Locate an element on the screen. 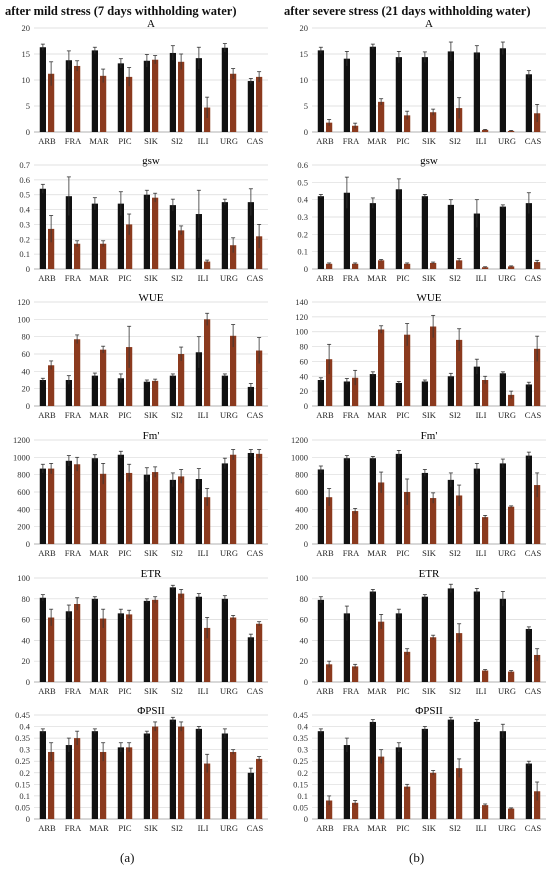 The height and width of the screenshot is (870, 550). chart-a-0-xtick-label: SI2 is located at coordinates (177, 141).